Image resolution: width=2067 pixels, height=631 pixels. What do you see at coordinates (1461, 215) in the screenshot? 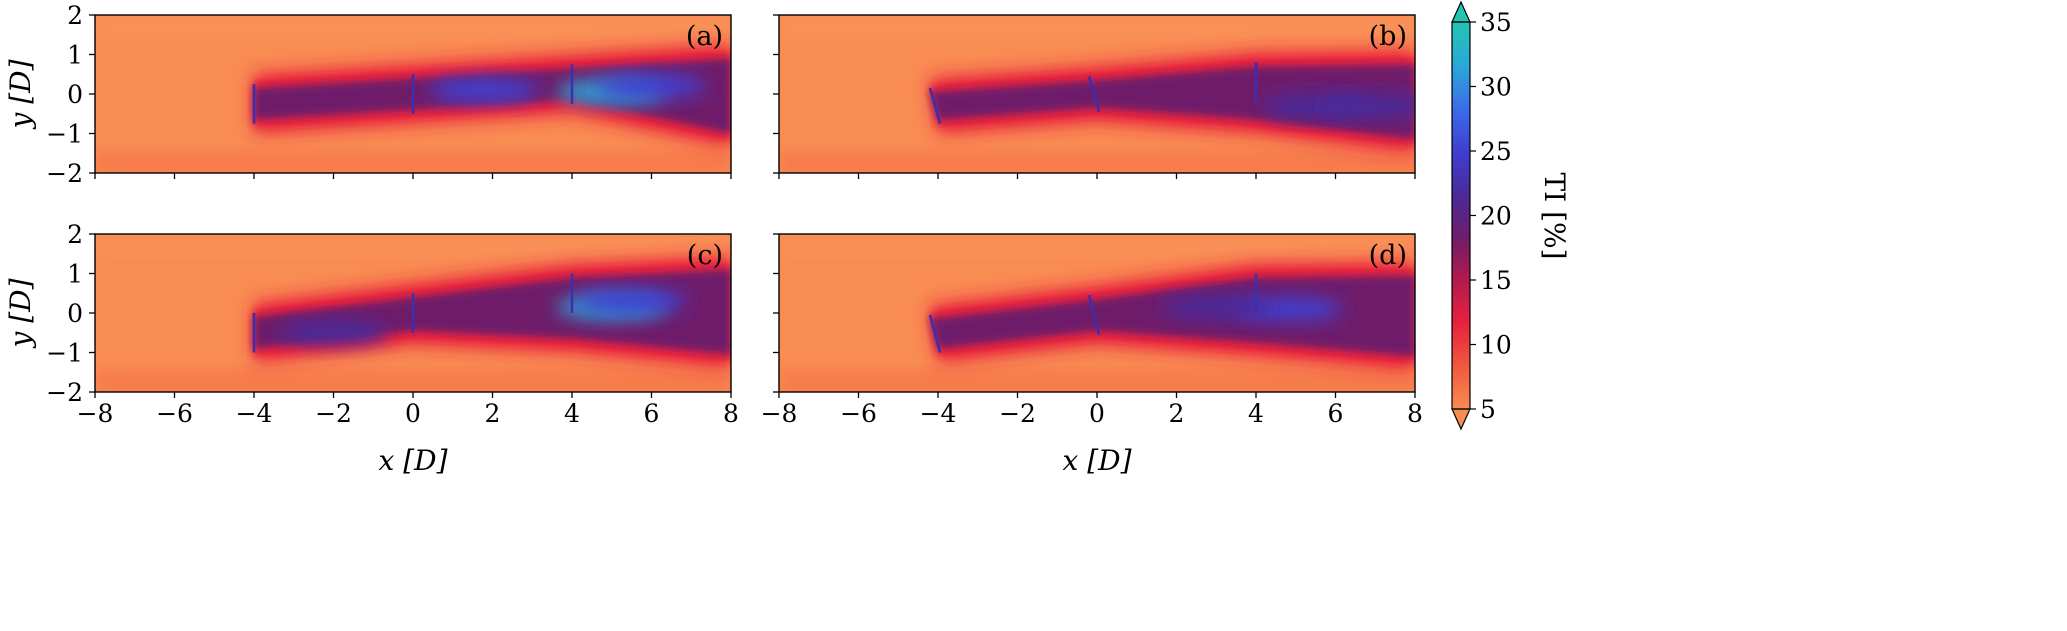
I see `colorbar-gradient` at bounding box center [1461, 215].